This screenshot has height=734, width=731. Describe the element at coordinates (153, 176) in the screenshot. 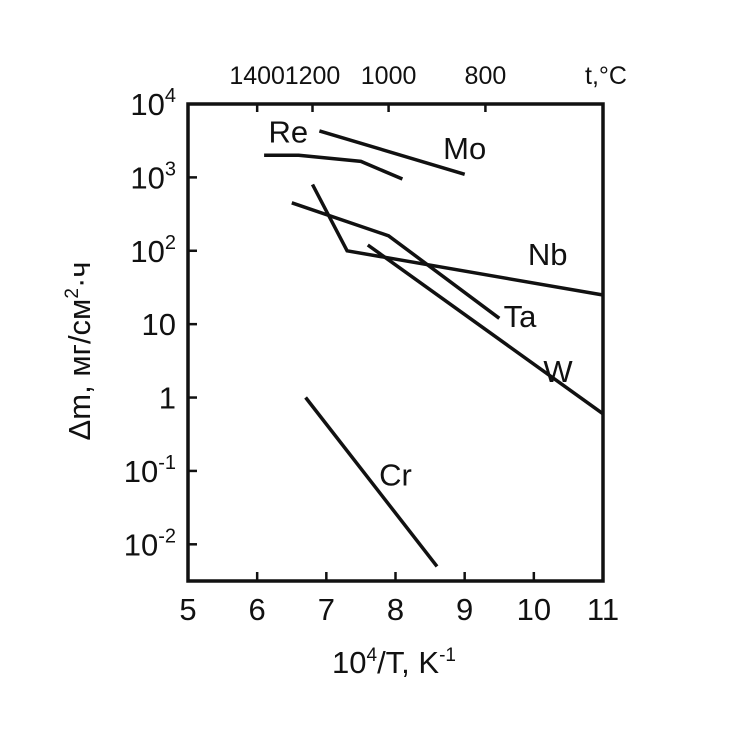

I see `y-tick-label: 10³` at that location.